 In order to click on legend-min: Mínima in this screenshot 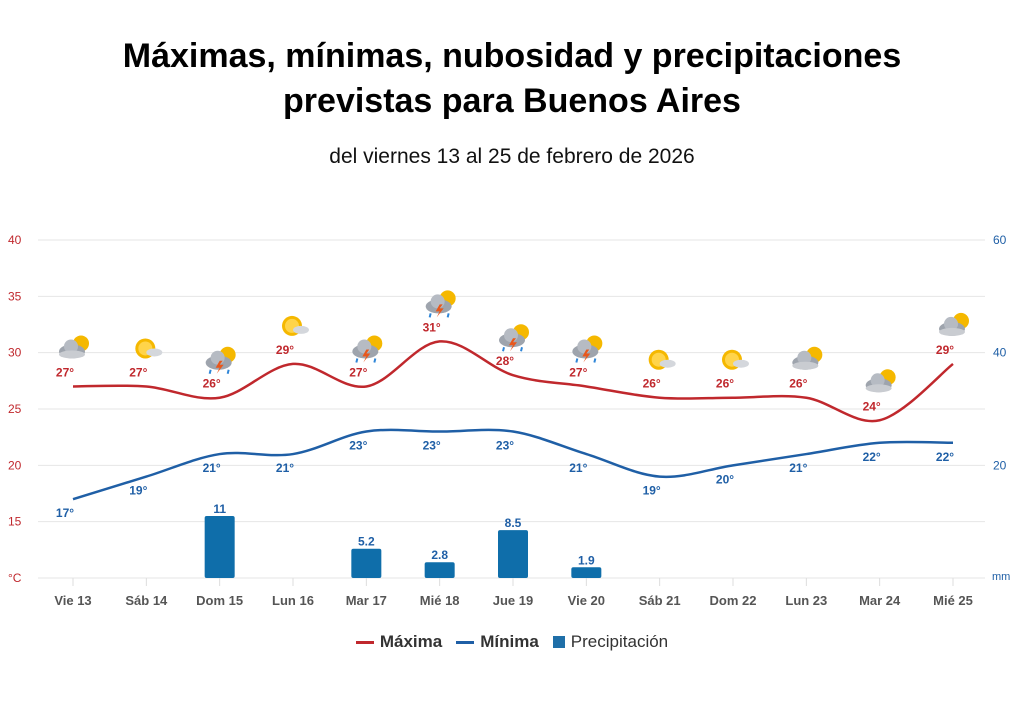, I will do `click(497, 642)`.